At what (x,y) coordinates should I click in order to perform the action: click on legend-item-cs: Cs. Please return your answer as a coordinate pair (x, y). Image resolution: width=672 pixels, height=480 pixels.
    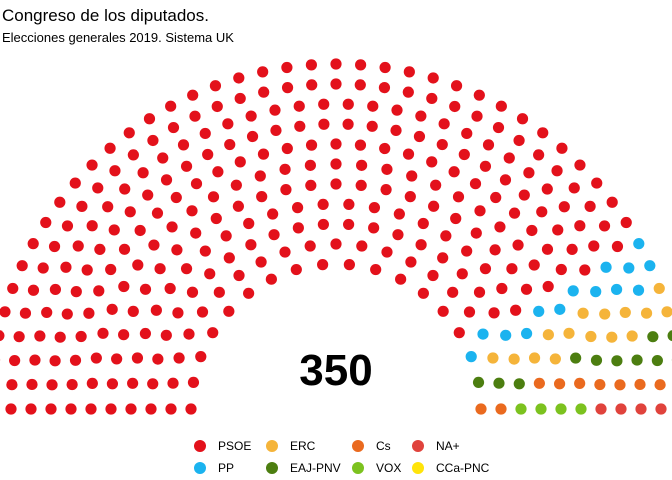
    Looking at the image, I should click on (371, 446).